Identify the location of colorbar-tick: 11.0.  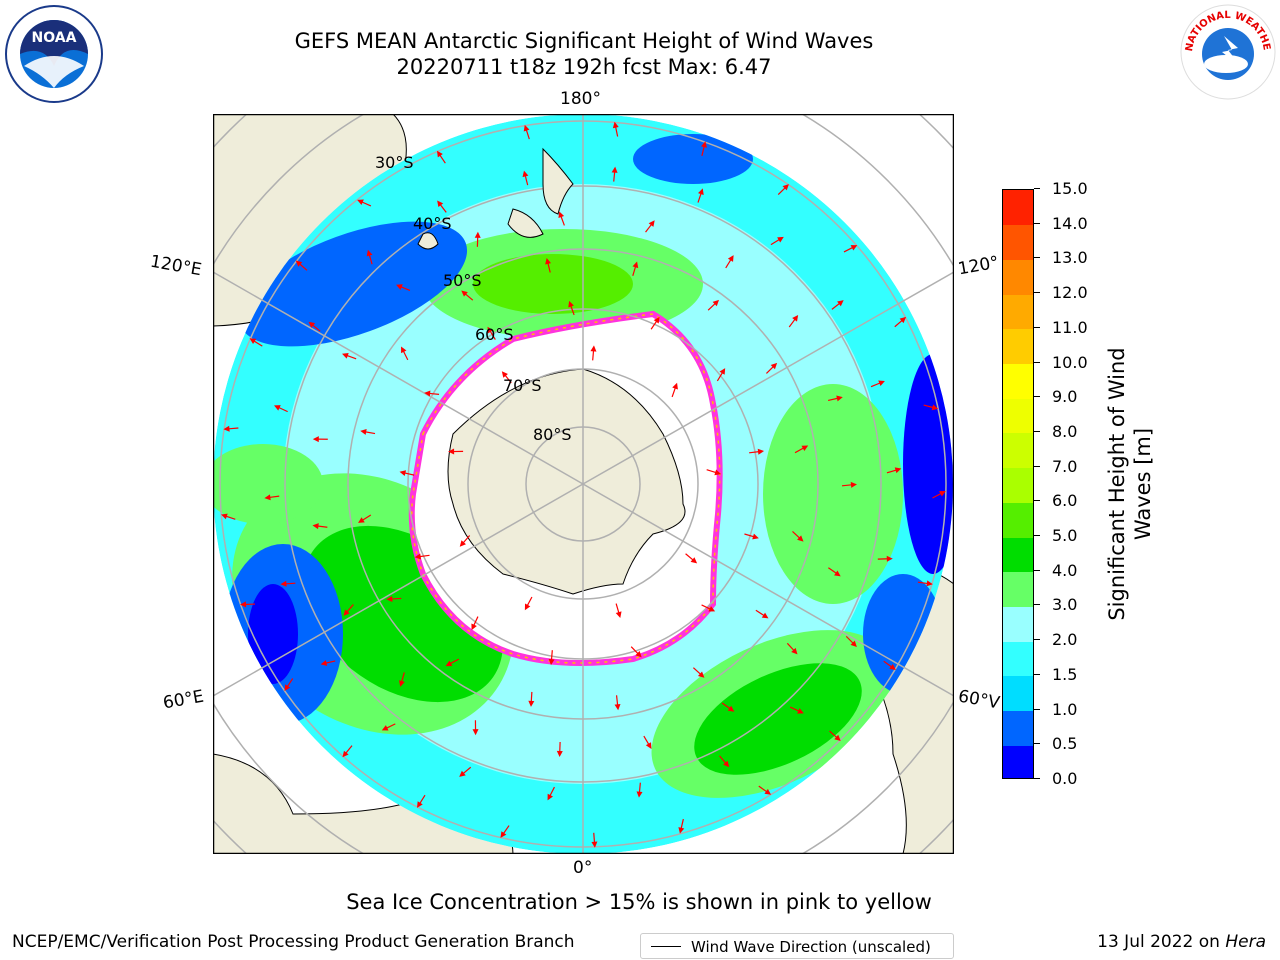
(1061, 327).